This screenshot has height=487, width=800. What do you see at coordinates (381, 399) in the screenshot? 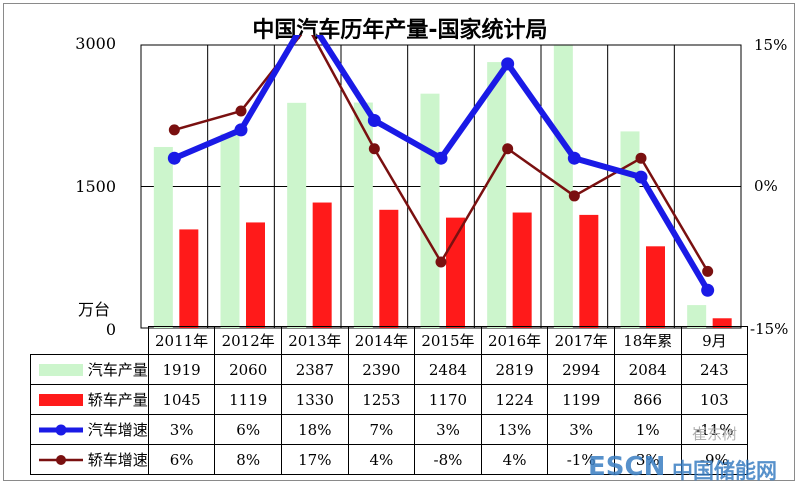
I see `table-cell: 1253` at bounding box center [381, 399].